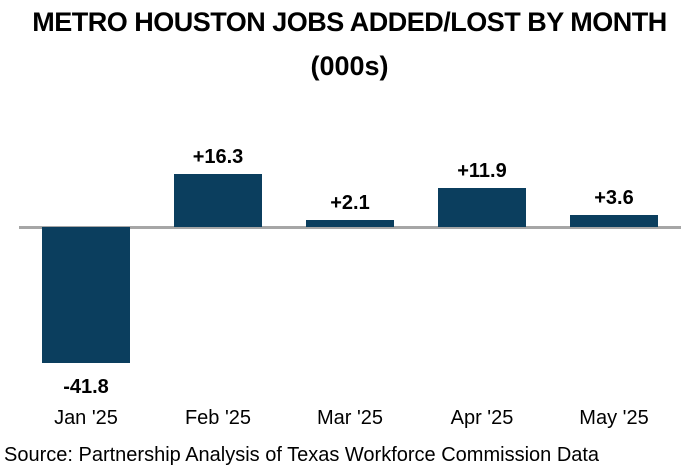 The width and height of the screenshot is (699, 475). I want to click on value-label-feb-25: +16.3, so click(218, 157).